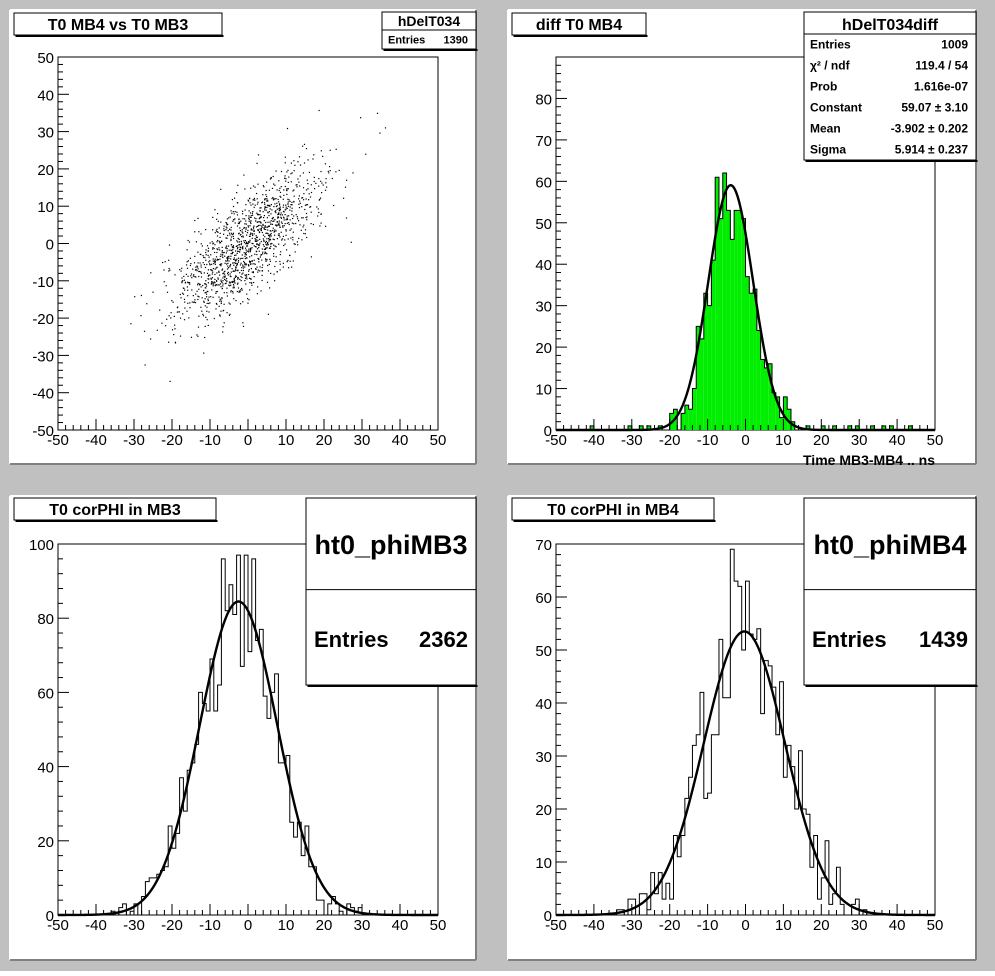 The width and height of the screenshot is (995, 976). What do you see at coordinates (548, 916) in the screenshot?
I see `y-tick-label: 0` at bounding box center [548, 916].